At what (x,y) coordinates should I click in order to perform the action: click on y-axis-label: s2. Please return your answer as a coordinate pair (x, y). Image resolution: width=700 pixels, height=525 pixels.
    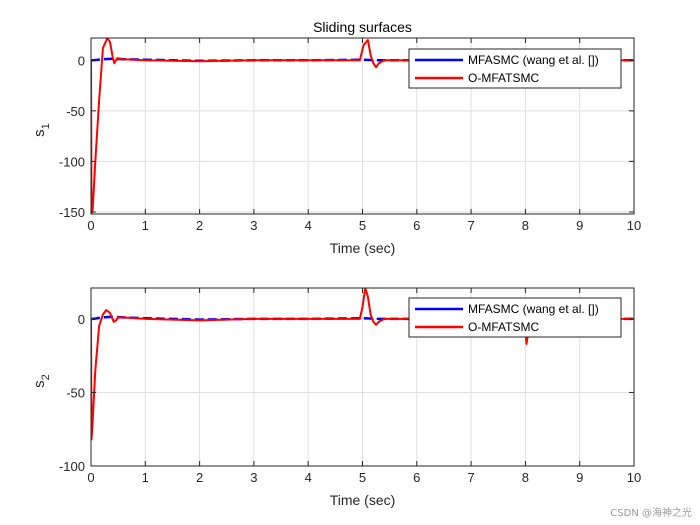
    Looking at the image, I should click on (41, 381).